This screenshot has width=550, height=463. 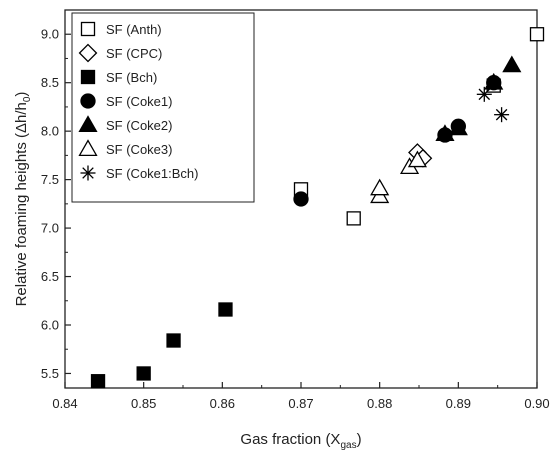 What do you see at coordinates (348, 445) in the screenshot?
I see `x-axis-label-sub: gas` at bounding box center [348, 445].